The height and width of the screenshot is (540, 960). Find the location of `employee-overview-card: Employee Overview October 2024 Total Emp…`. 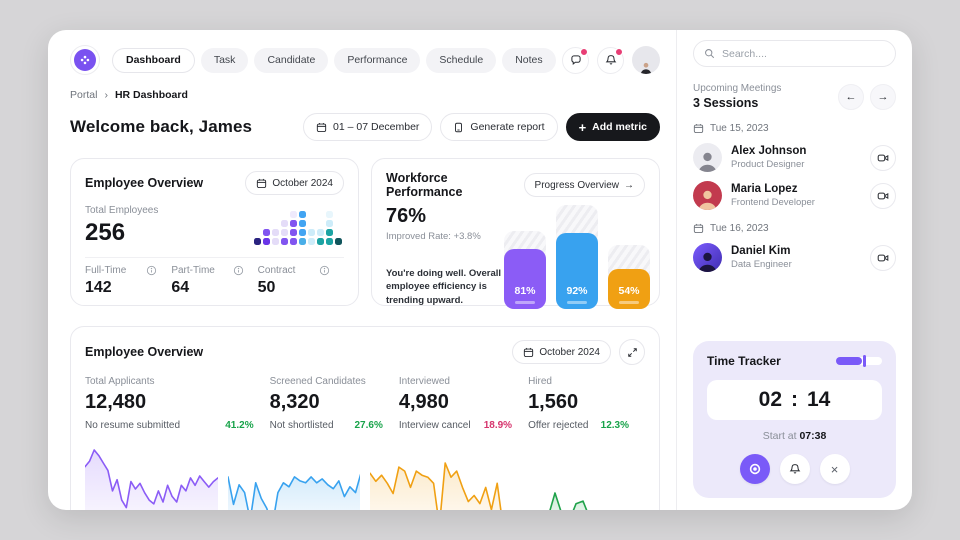

employee-overview-card: Employee Overview October 2024 Total Emp… is located at coordinates (214, 232).